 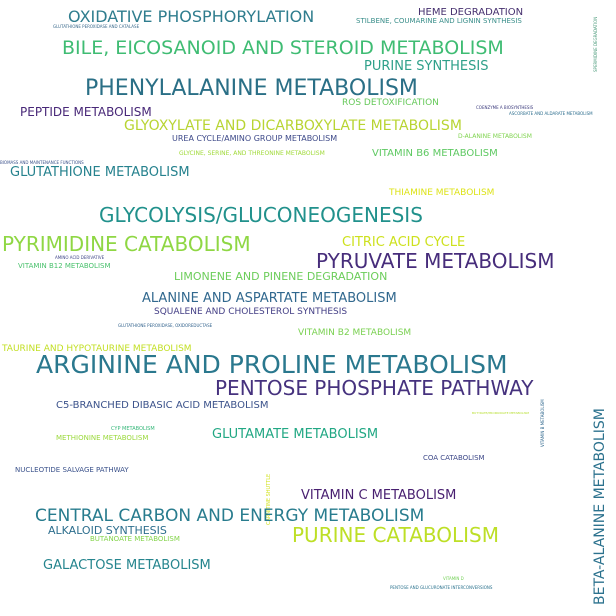 I want to click on word-glyoxylate-dicarboxylate-metabolism: GLYOXYLATE AND DICARBOXYLATE METABOLISM, so click(x=293, y=126).